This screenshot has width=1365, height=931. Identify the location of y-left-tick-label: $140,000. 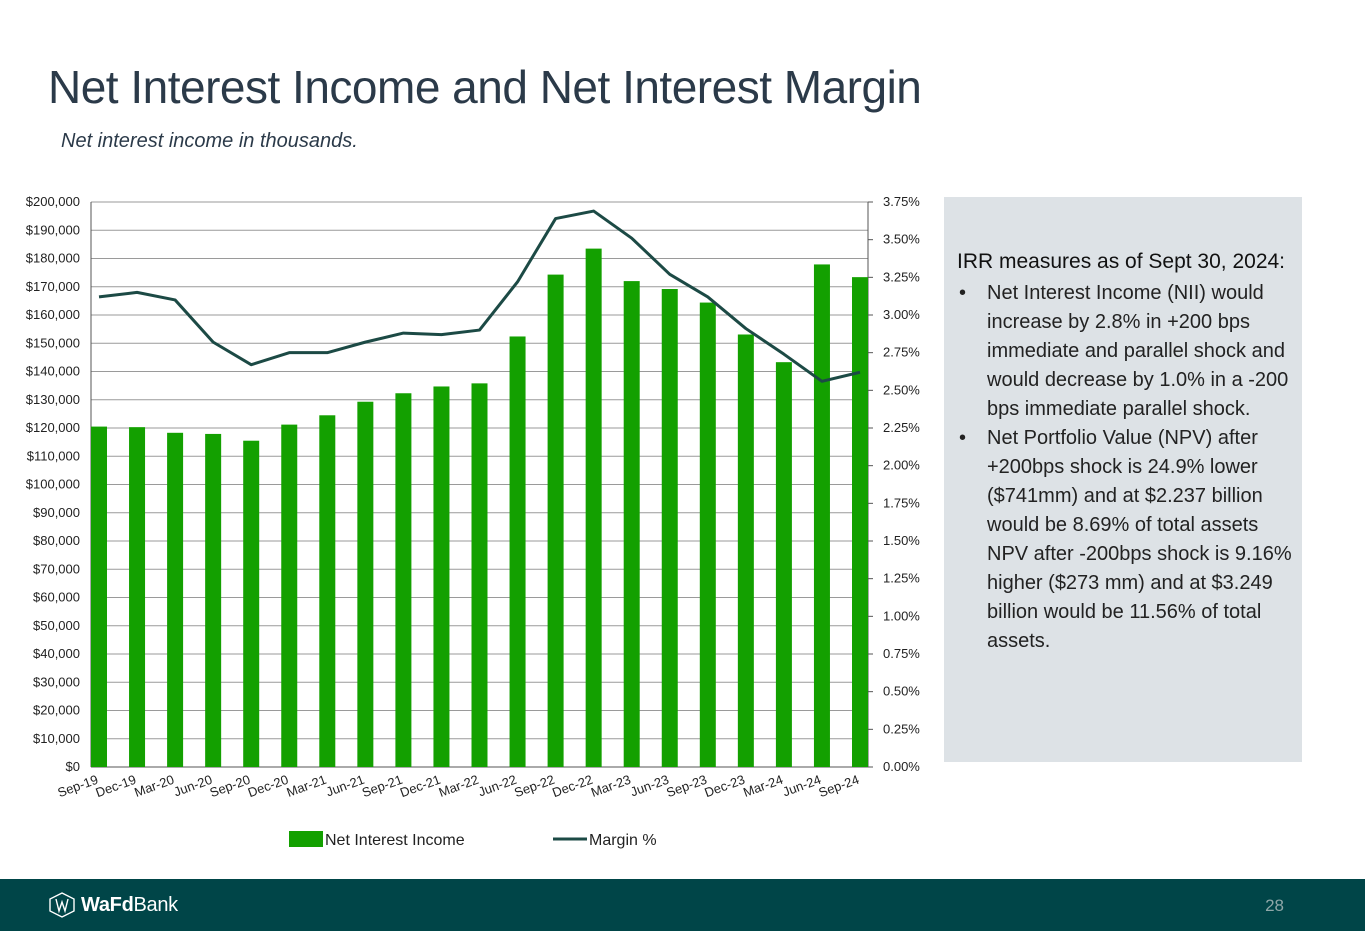
(53, 371).